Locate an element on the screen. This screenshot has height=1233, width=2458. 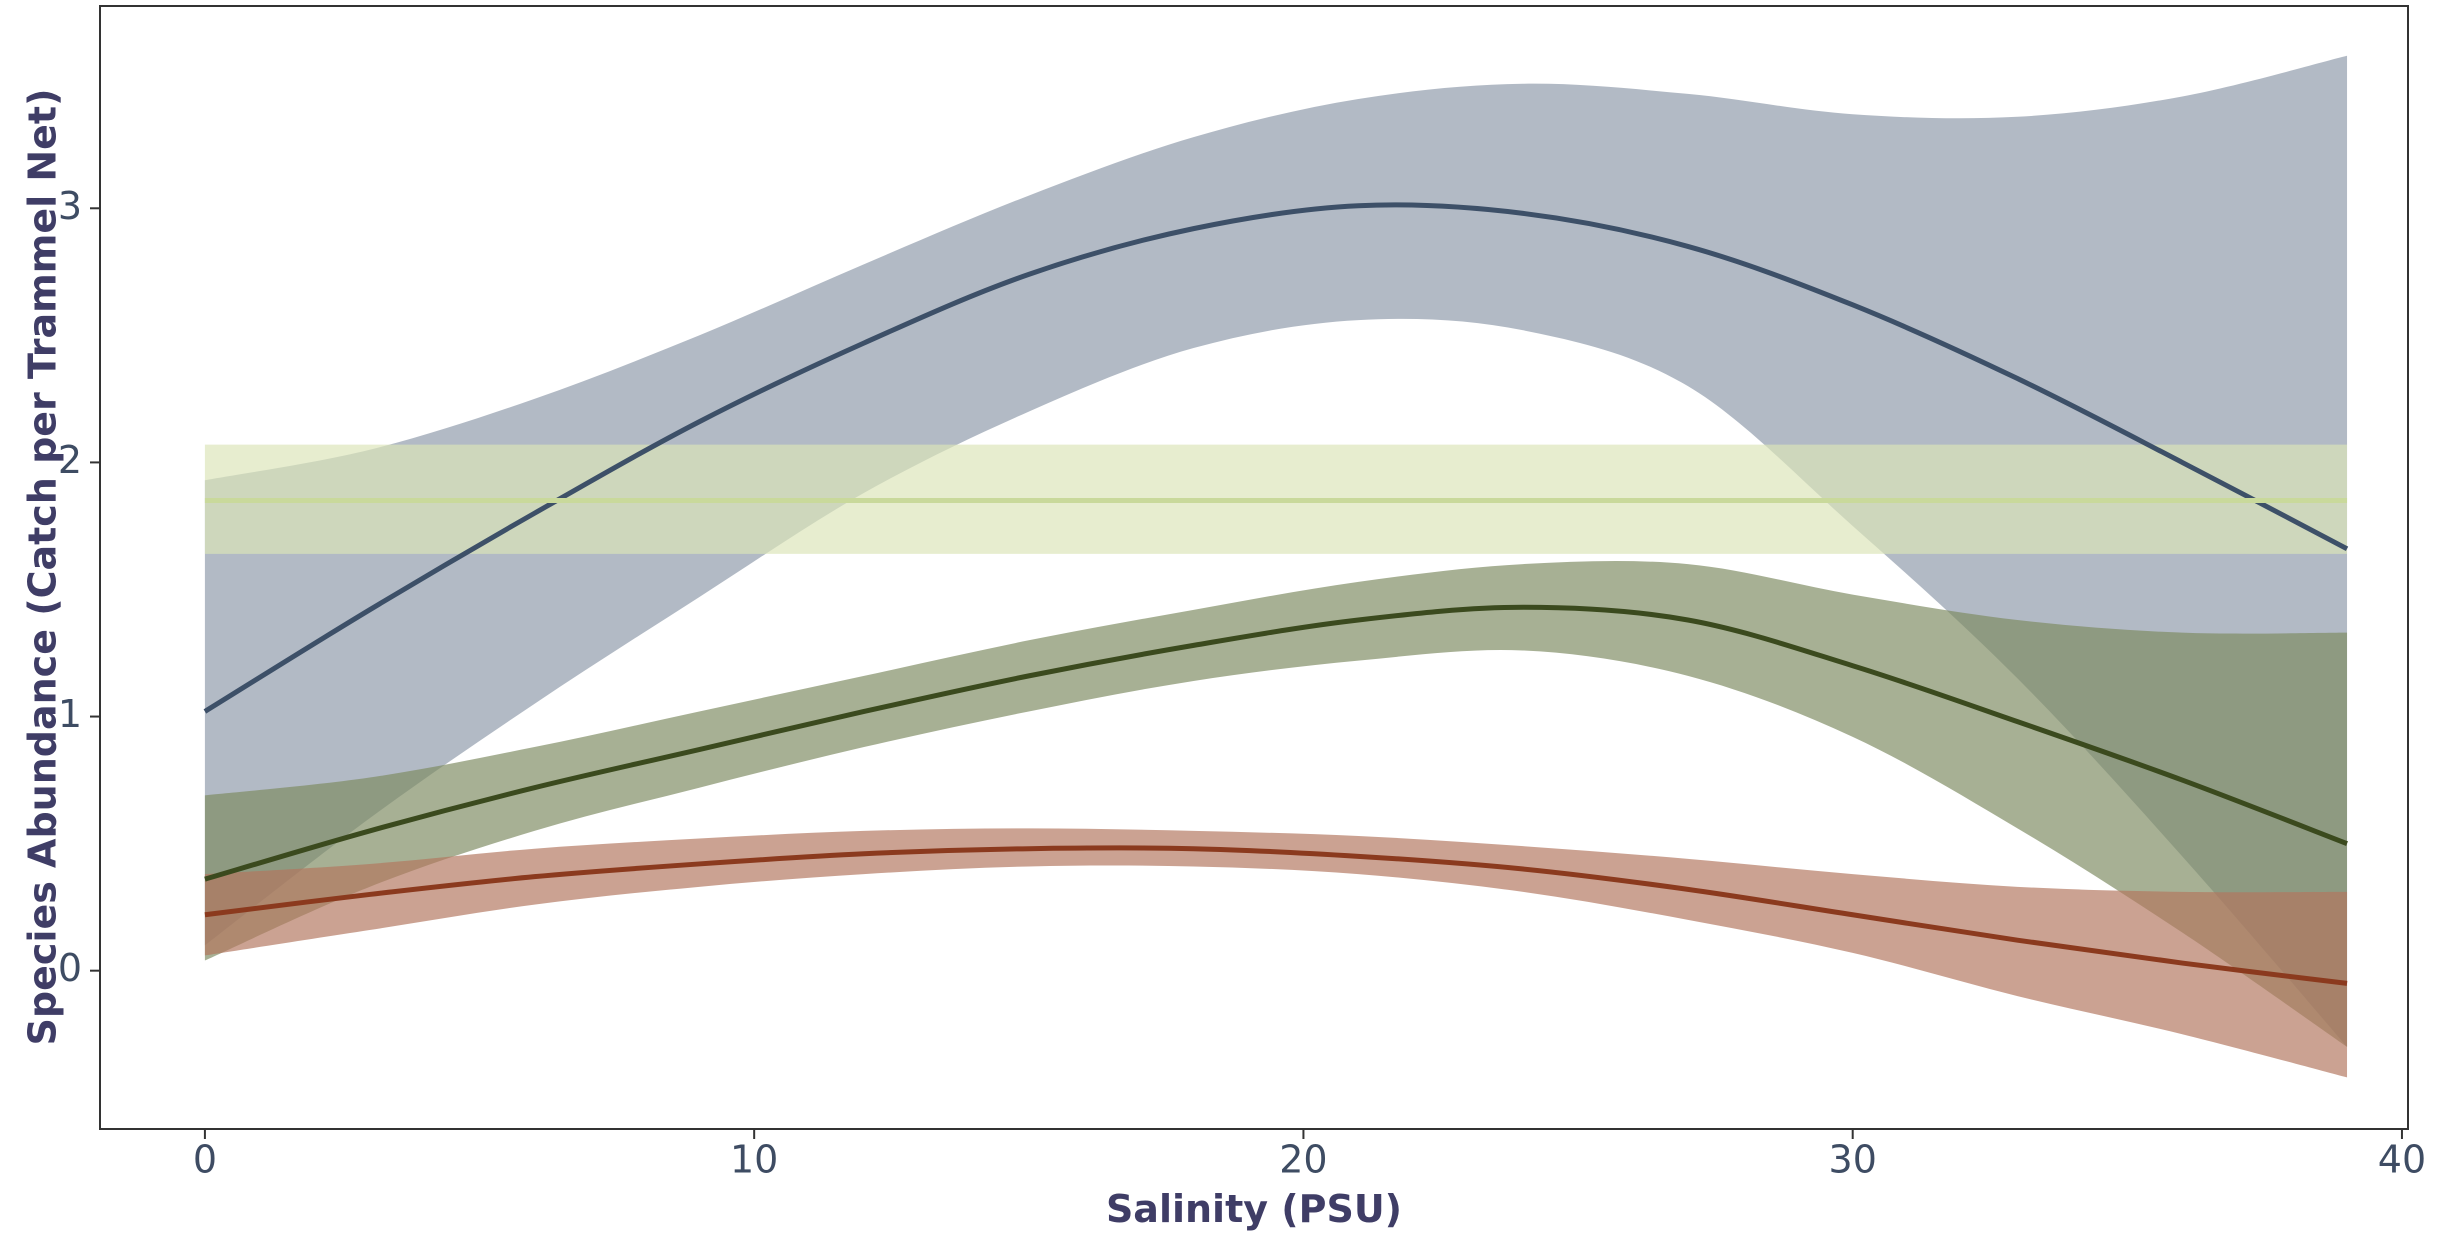
x-tick-label: 0 is located at coordinates (205, 1160).